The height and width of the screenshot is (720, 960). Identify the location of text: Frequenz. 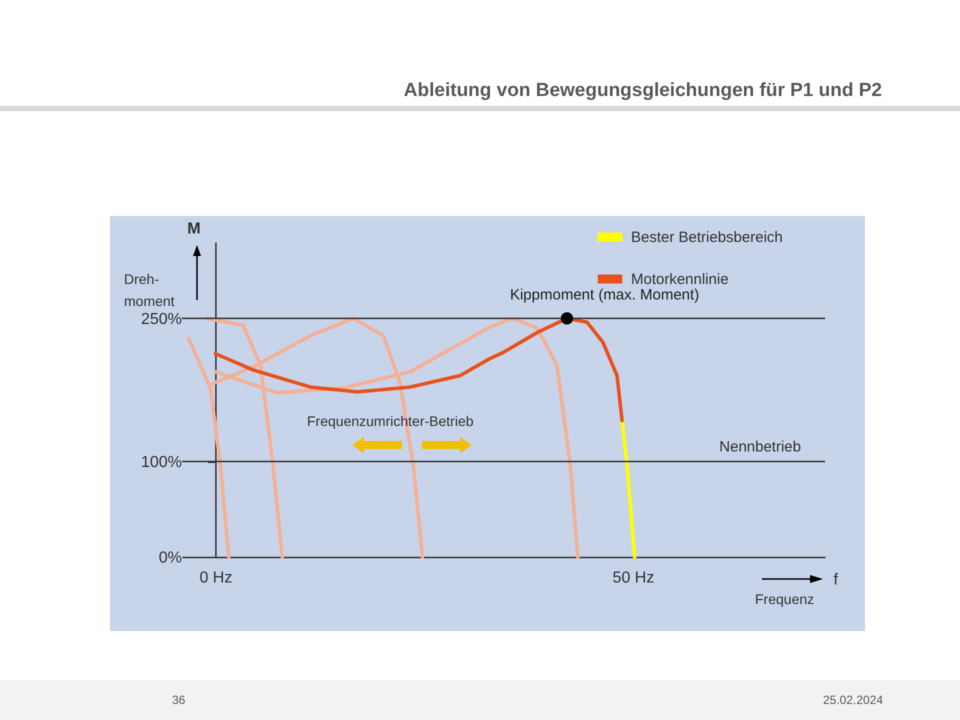
(784, 599).